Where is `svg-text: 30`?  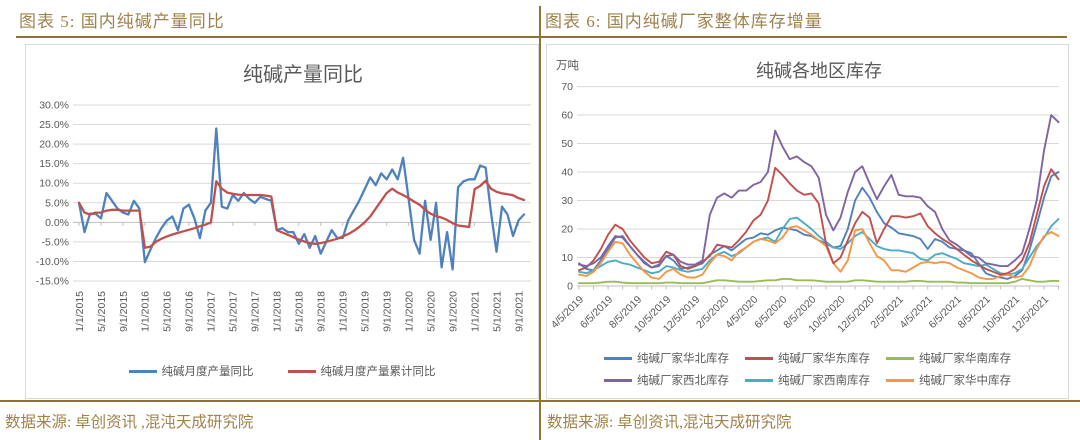
svg-text: 30 is located at coordinates (567, 201).